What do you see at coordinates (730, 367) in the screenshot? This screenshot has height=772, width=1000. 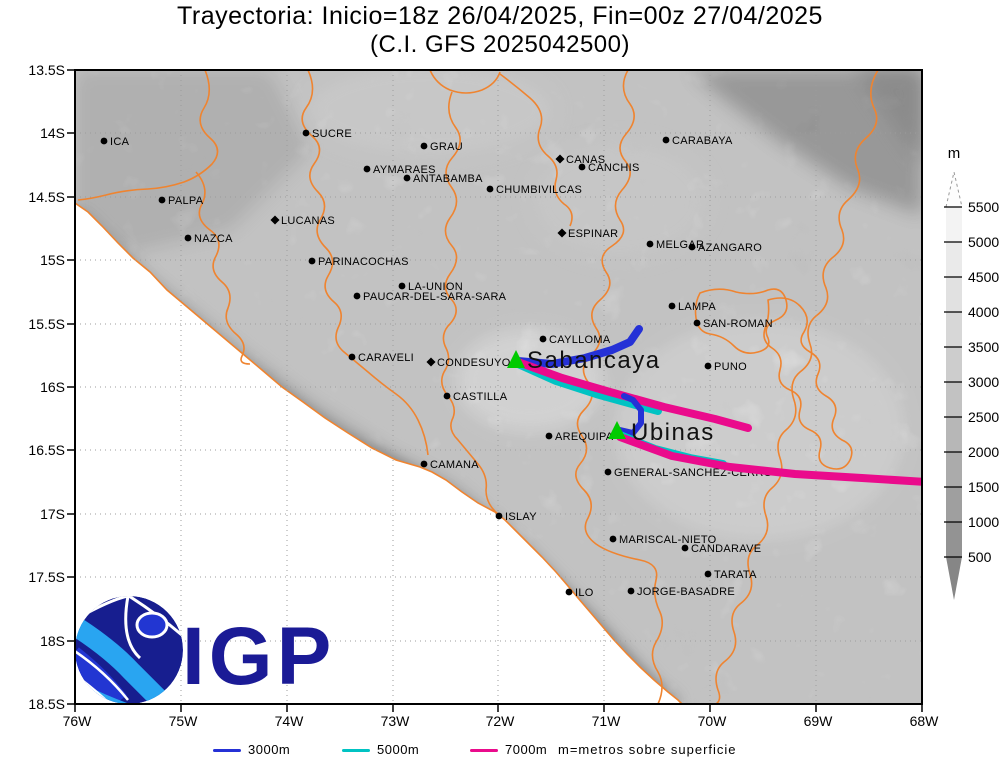 I see `place-label-text: PUNO` at bounding box center [730, 367].